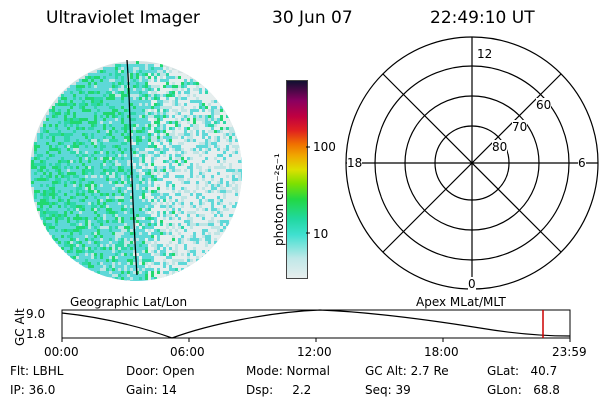  I want to click on mlt-label-6: 6, so click(582, 163).